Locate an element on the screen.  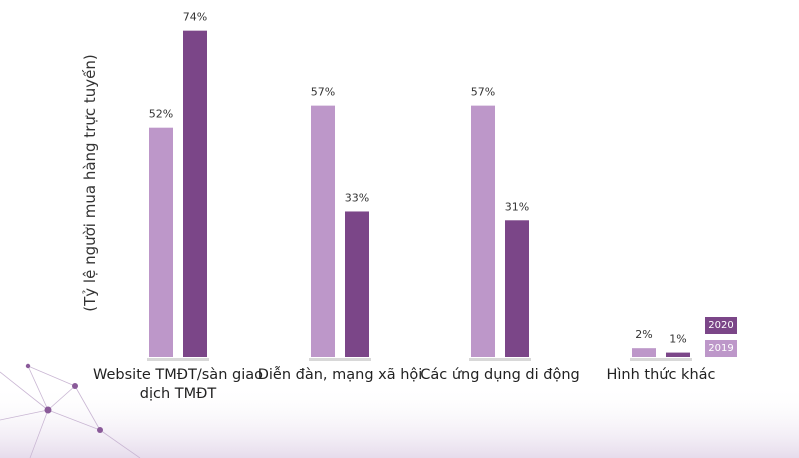
category-label-website: Website TMĐT/sàn giao dịch TMĐT is located at coordinates (178, 384).